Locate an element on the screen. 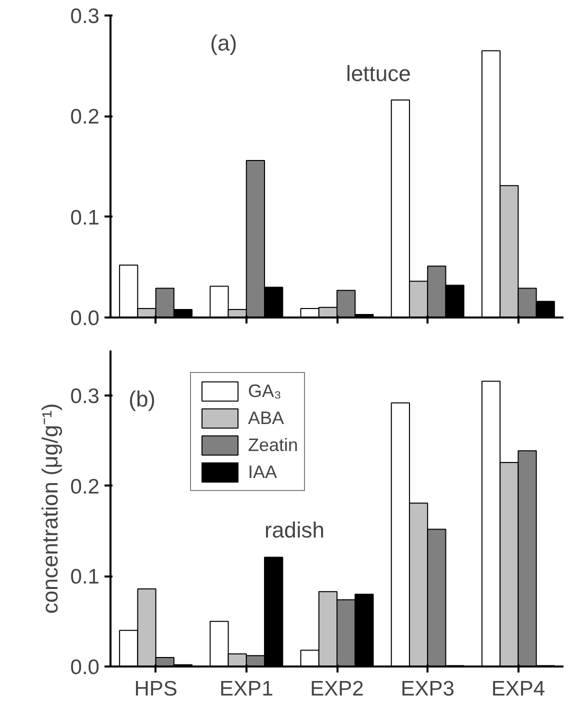 This screenshot has width=573, height=726. x-tick-label: EXP3 is located at coordinates (427, 689).